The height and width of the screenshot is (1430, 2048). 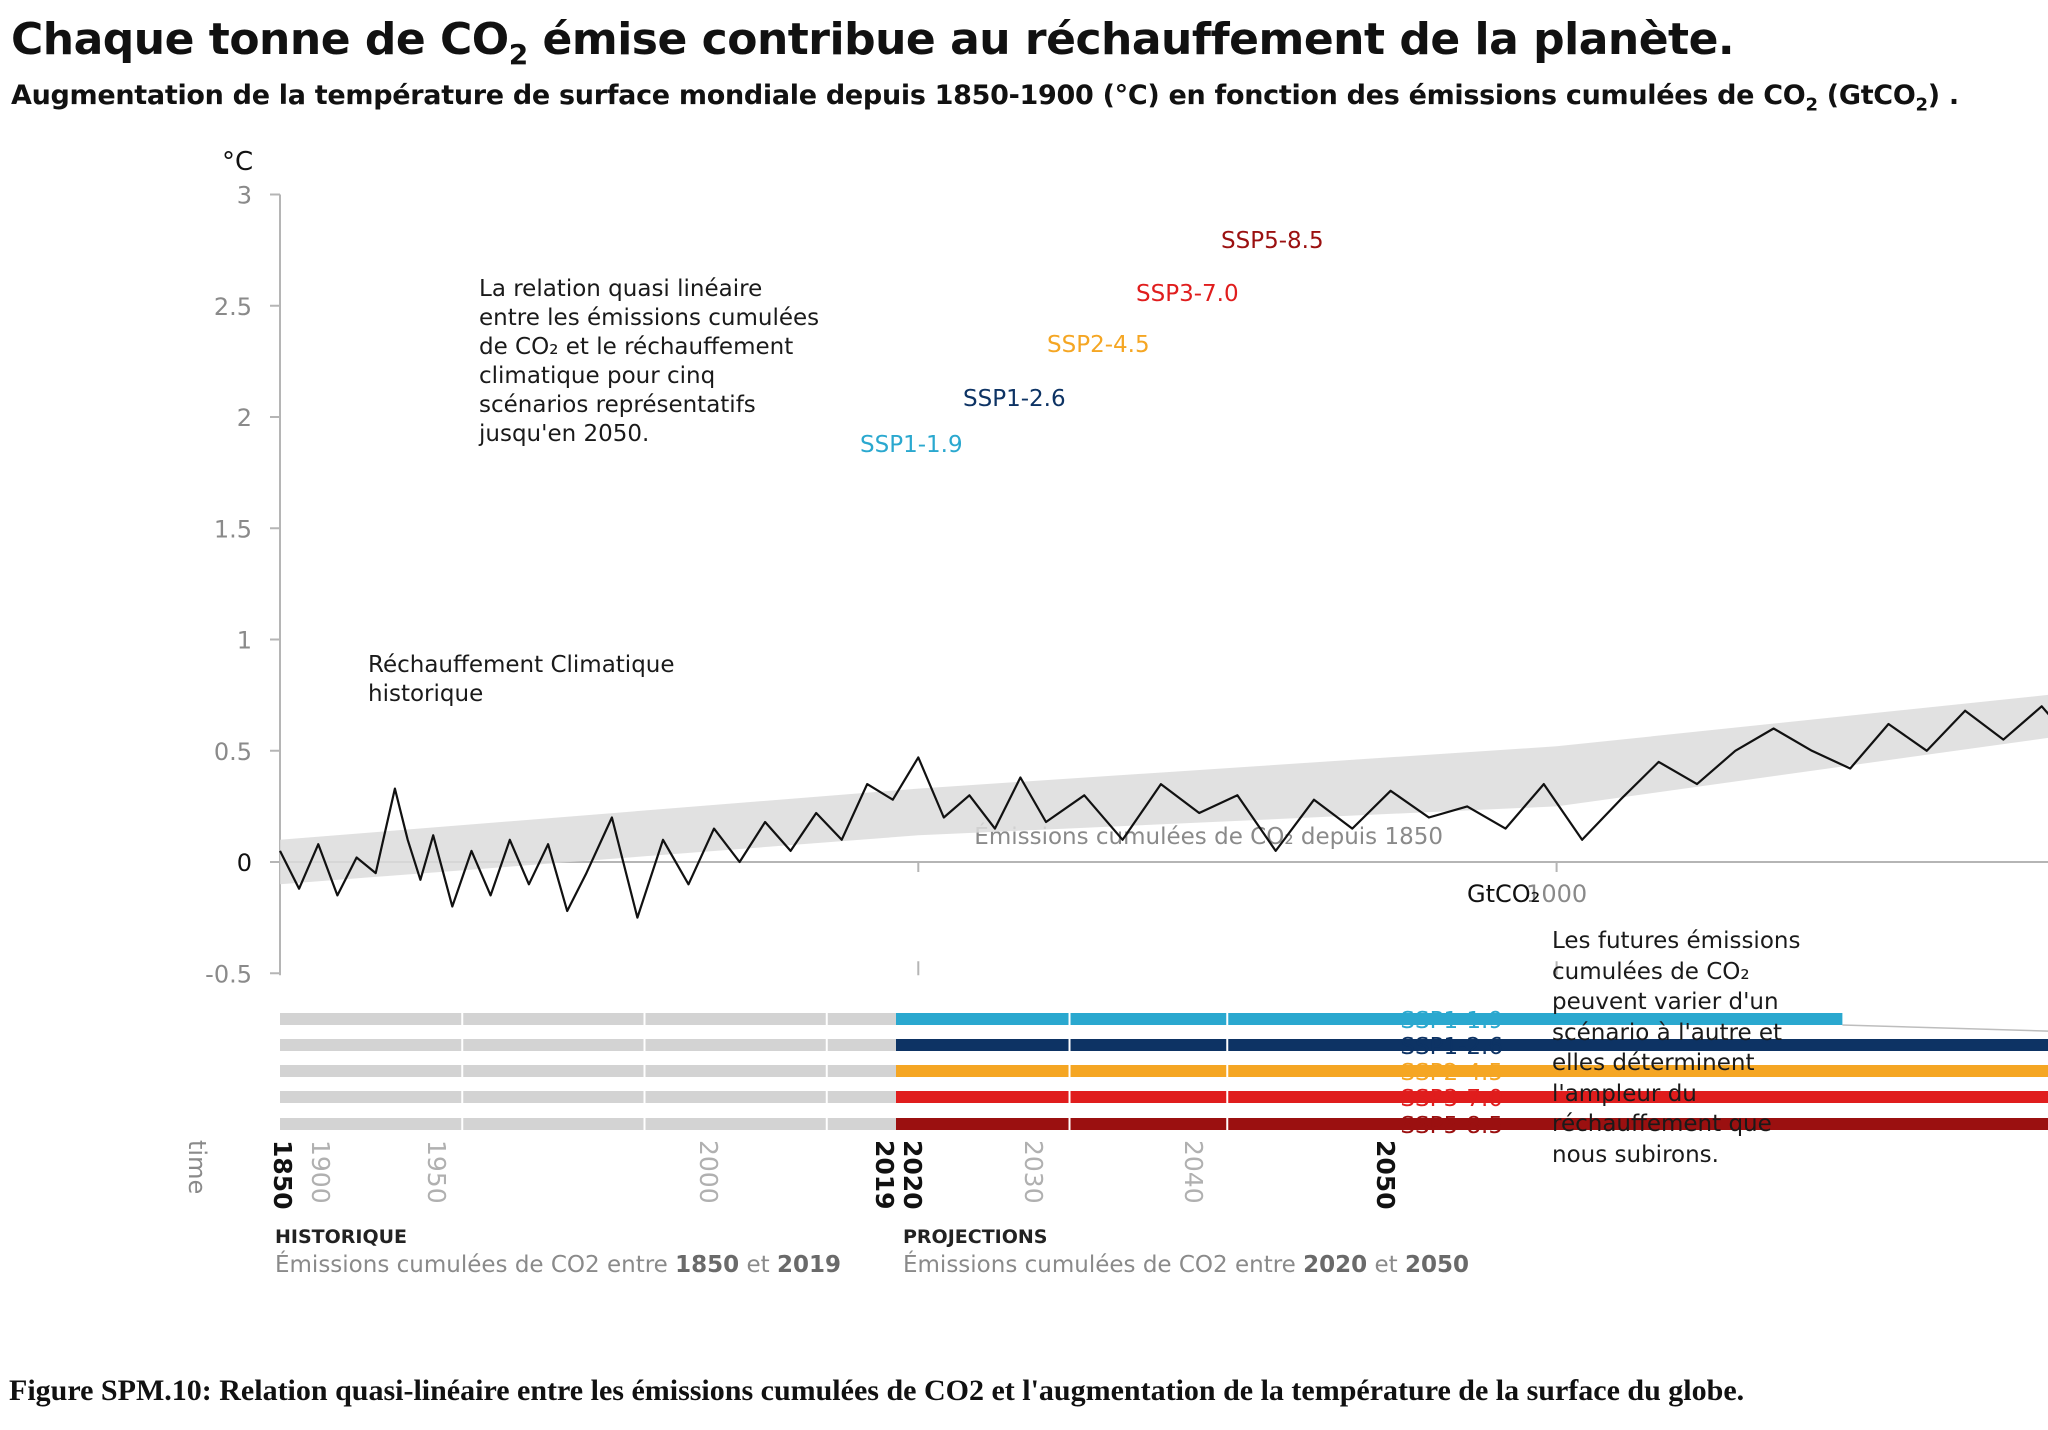 I want to click on projections-year-start: 2020, so click(x=1335, y=1265).